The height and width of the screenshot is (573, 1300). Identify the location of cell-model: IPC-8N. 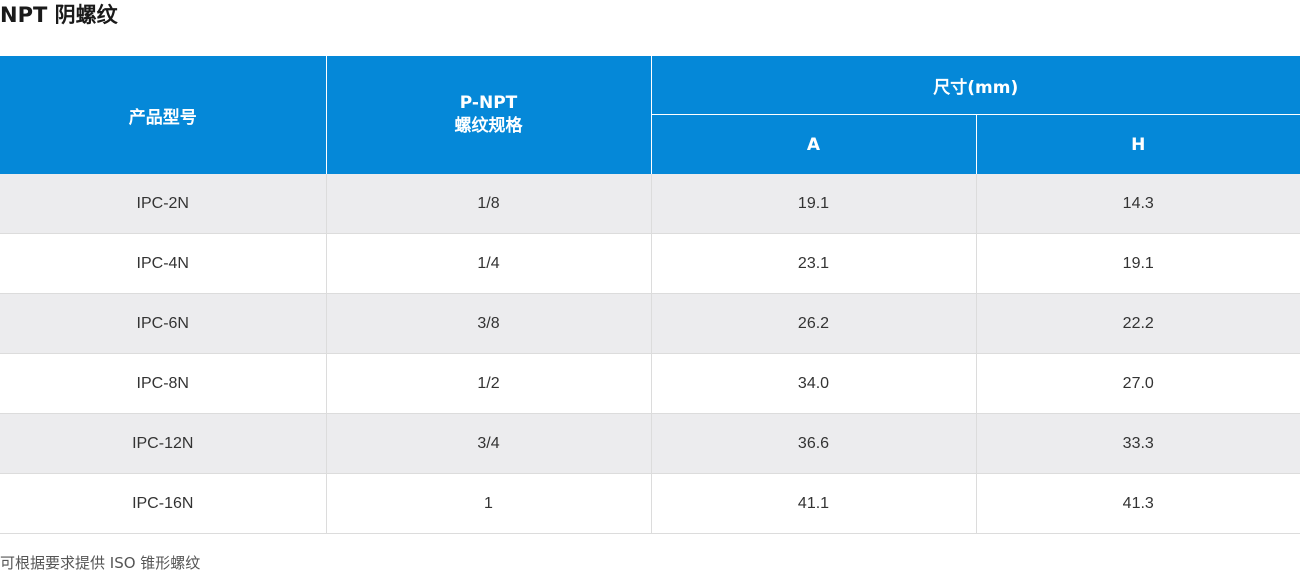
(163, 383).